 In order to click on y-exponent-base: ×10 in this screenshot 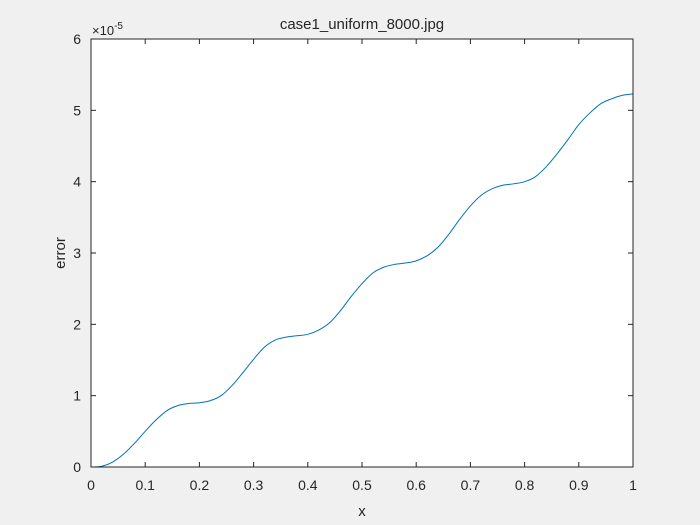, I will do `click(103, 30)`.